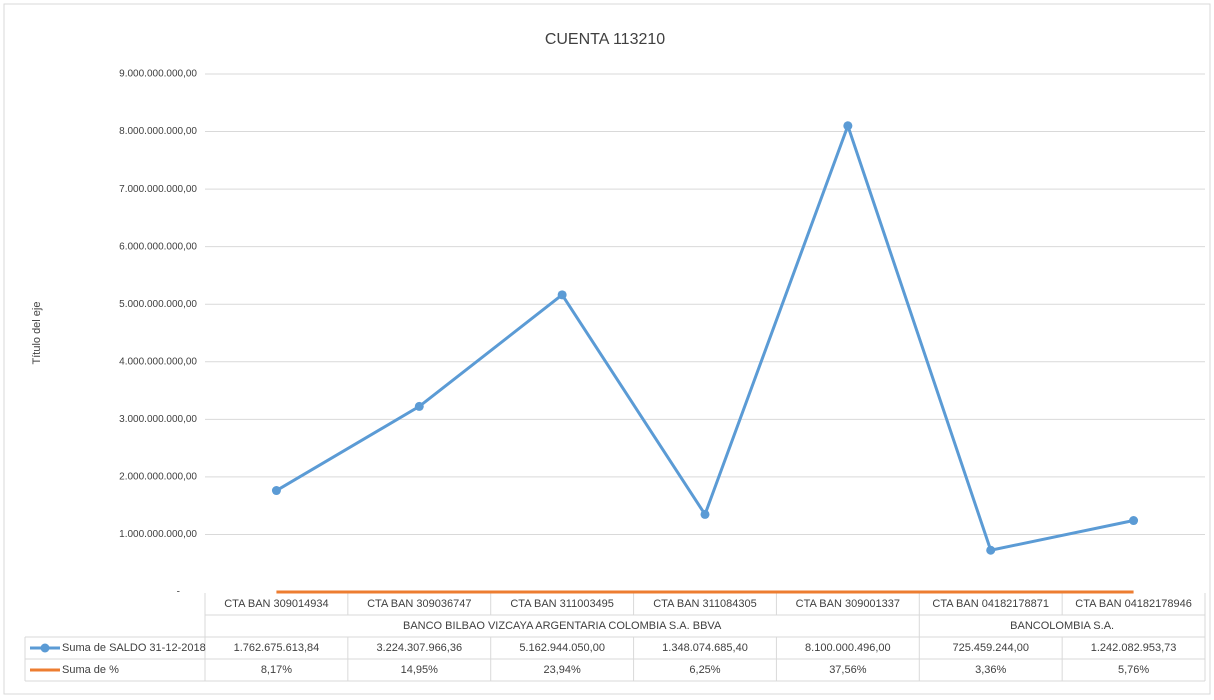  I want to click on x-tick-label: CTA BAN 04182178946, so click(1133, 604).